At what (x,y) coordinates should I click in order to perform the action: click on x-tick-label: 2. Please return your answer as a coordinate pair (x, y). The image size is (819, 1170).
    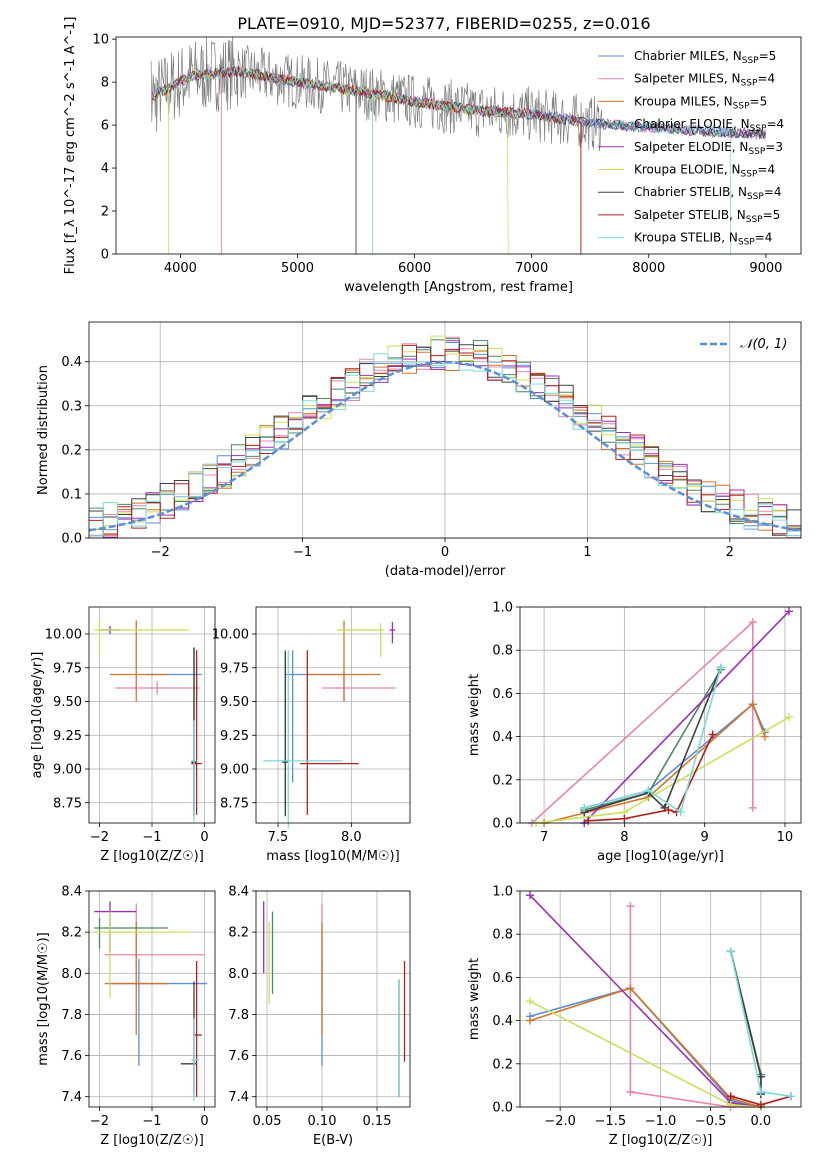
    Looking at the image, I should click on (730, 552).